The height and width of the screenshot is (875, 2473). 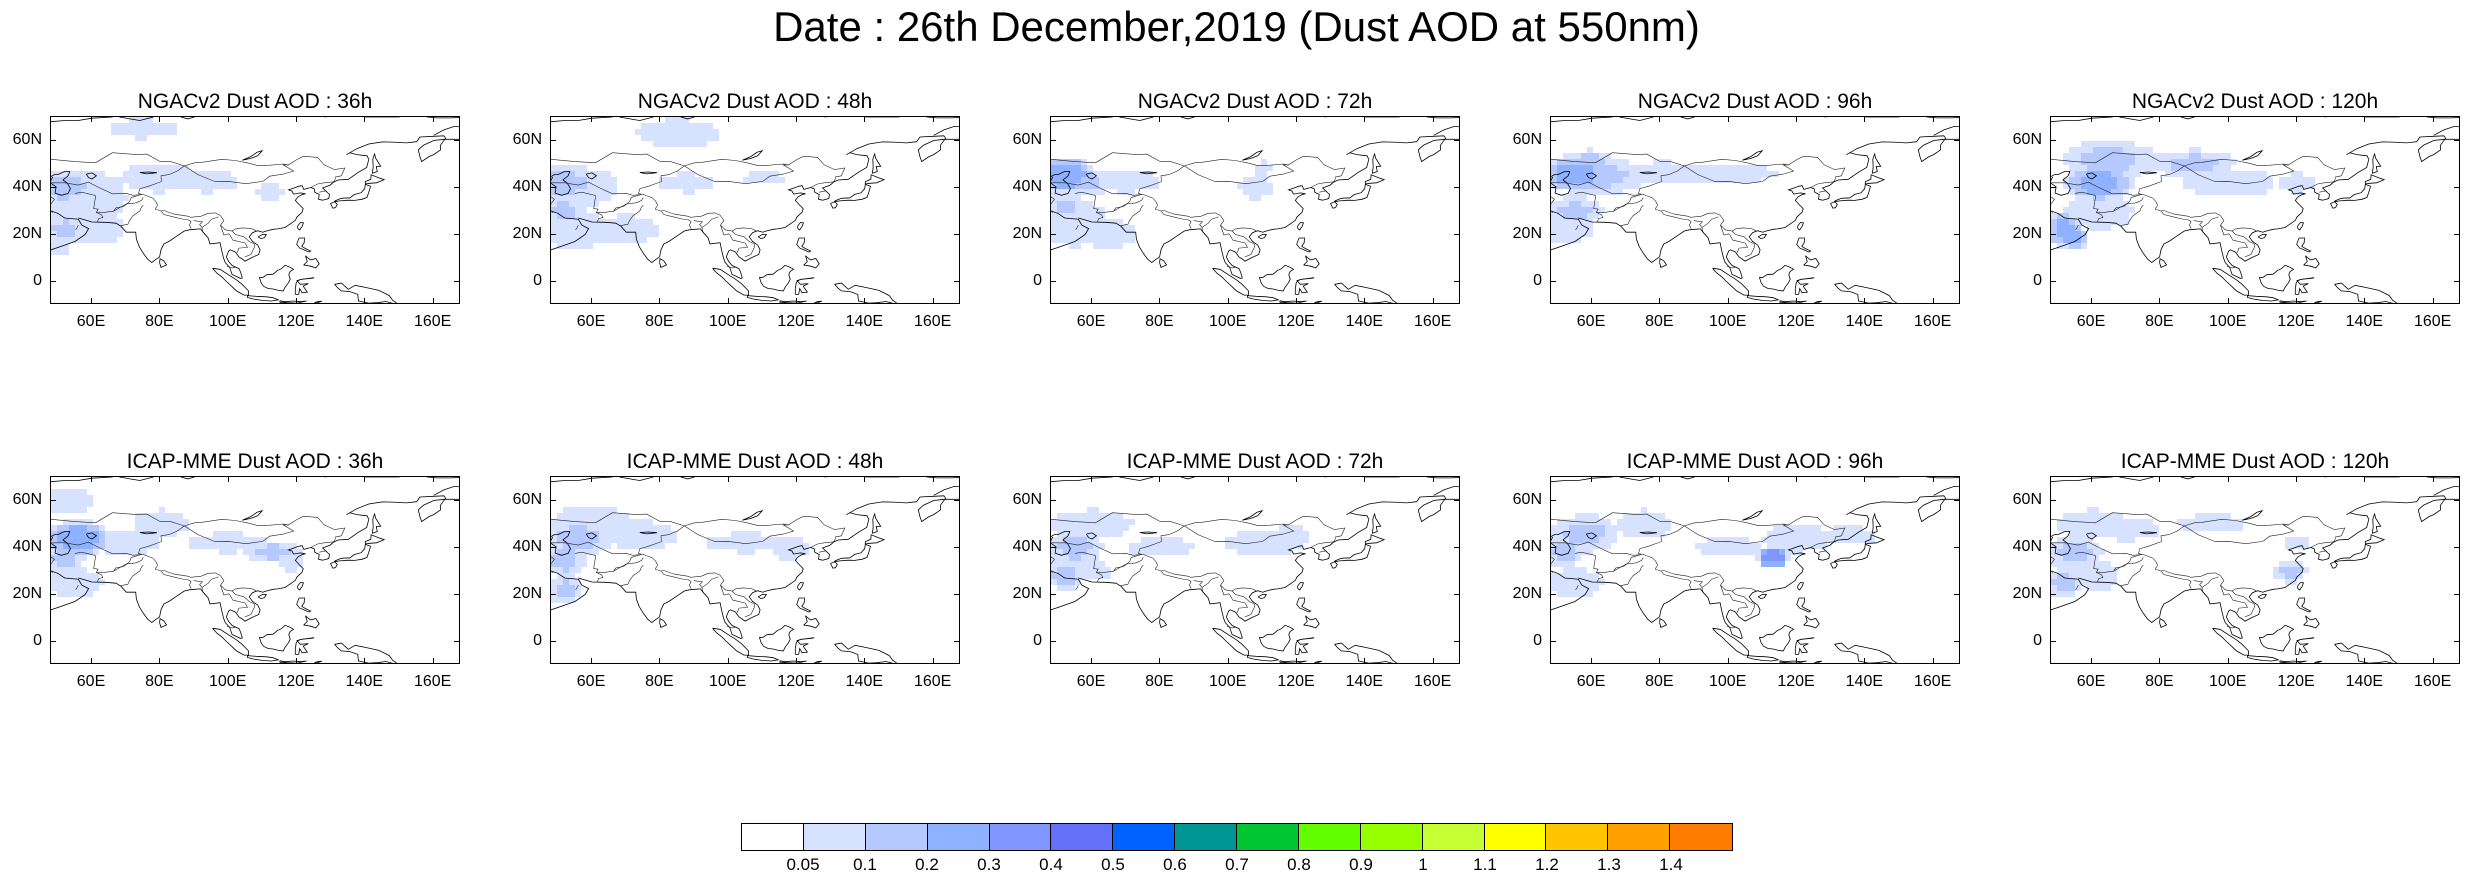 I want to click on colorbar-label: 0.05, so click(x=803, y=864).